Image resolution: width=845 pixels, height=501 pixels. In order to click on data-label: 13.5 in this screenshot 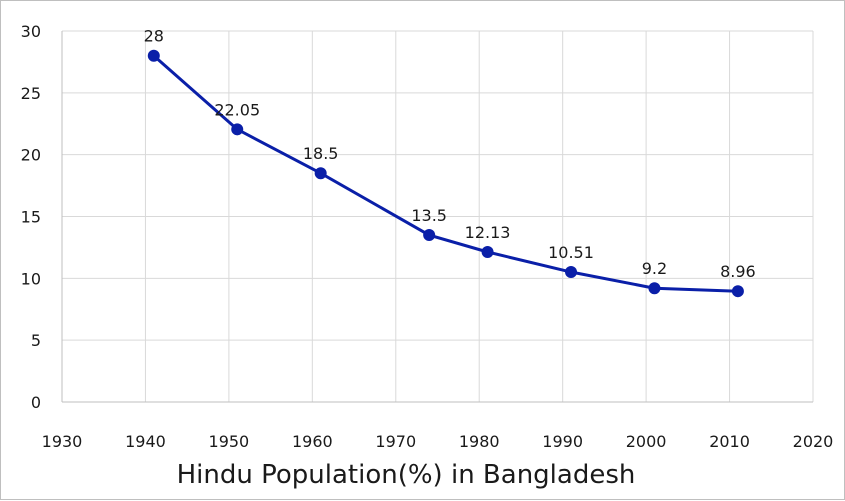, I will do `click(429, 215)`.